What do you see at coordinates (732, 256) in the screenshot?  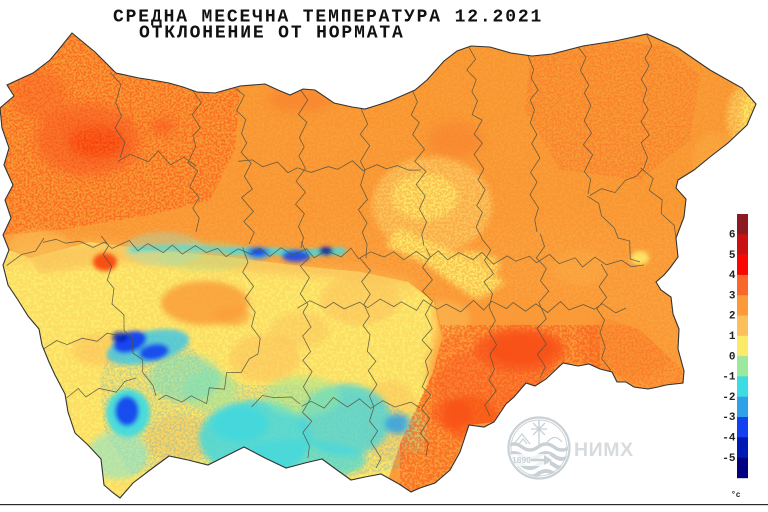 I see `svg-text: 5` at bounding box center [732, 256].